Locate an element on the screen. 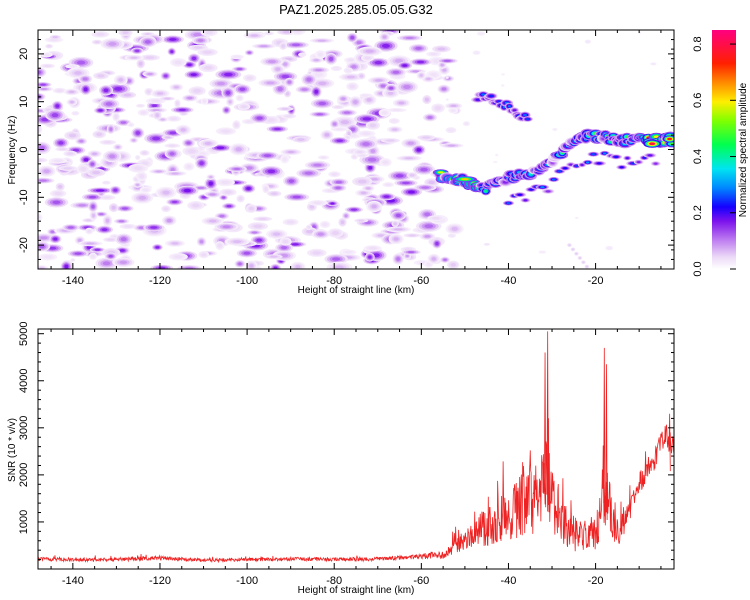  y-tick-label: -20 is located at coordinates (24, 245).